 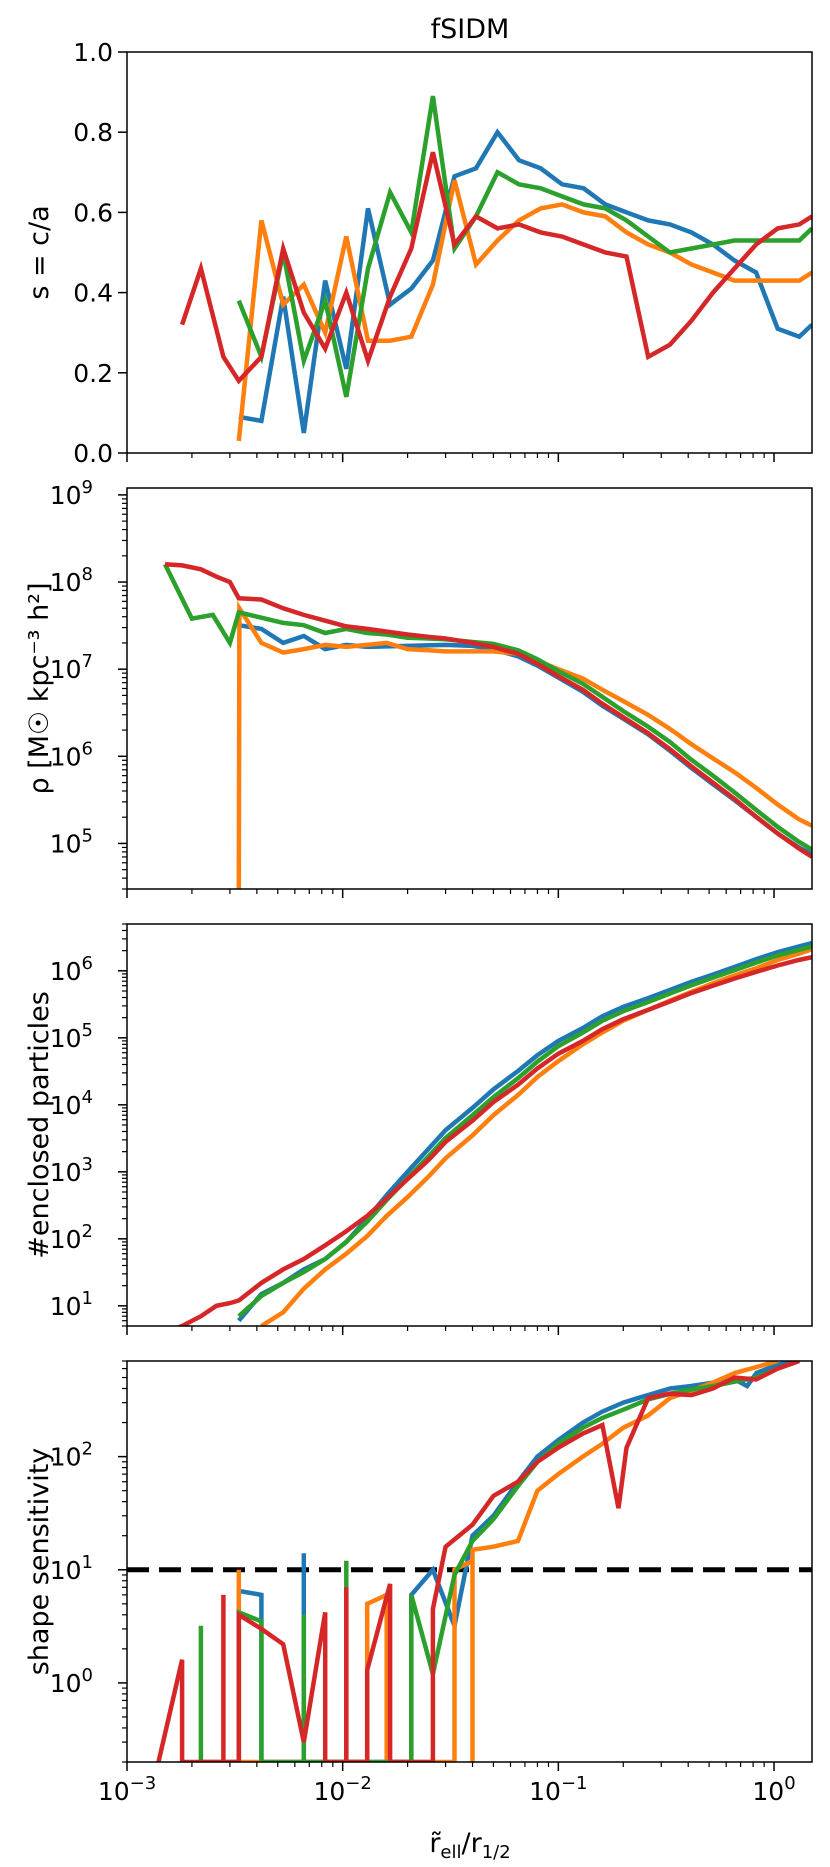 I want to click on y-axis-label: #enclosed particles, so click(x=39, y=1125).